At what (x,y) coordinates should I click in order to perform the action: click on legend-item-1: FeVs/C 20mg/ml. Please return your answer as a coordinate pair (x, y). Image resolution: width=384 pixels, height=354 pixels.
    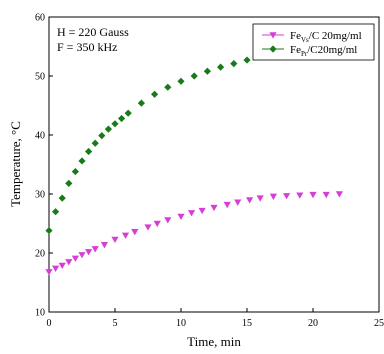
    Looking at the image, I should click on (312, 37).